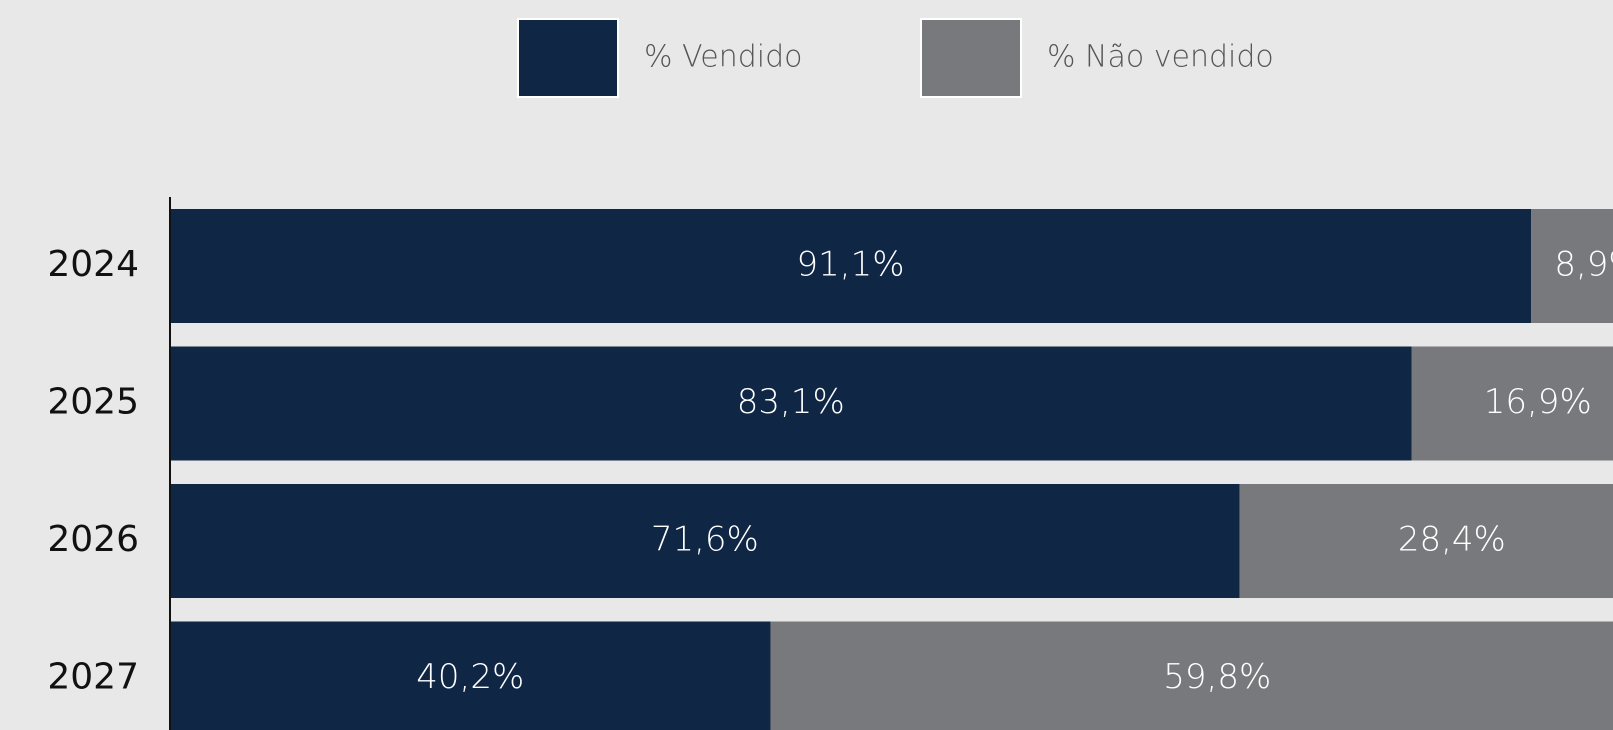 The image size is (1613, 730). Describe the element at coordinates (1160, 57) in the screenshot. I see `legend-label: % Não vendido` at that location.